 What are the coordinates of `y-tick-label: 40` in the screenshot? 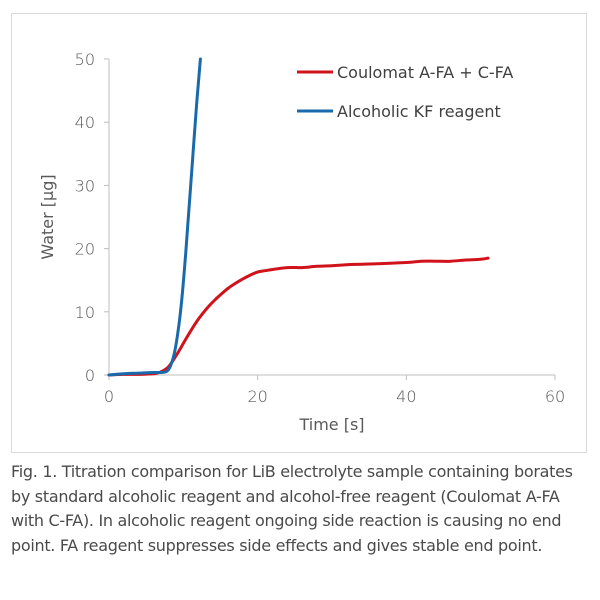 It's located at (85, 122).